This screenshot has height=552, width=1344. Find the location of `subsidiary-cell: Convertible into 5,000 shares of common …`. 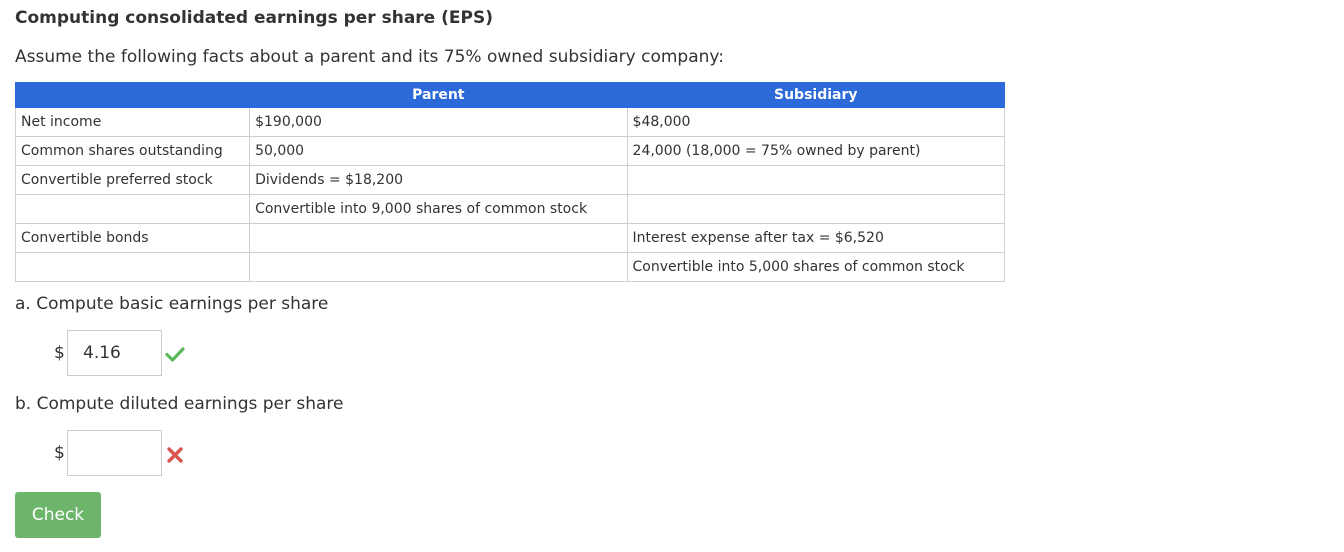

subsidiary-cell: Convertible into 5,000 shares of common … is located at coordinates (816, 267).